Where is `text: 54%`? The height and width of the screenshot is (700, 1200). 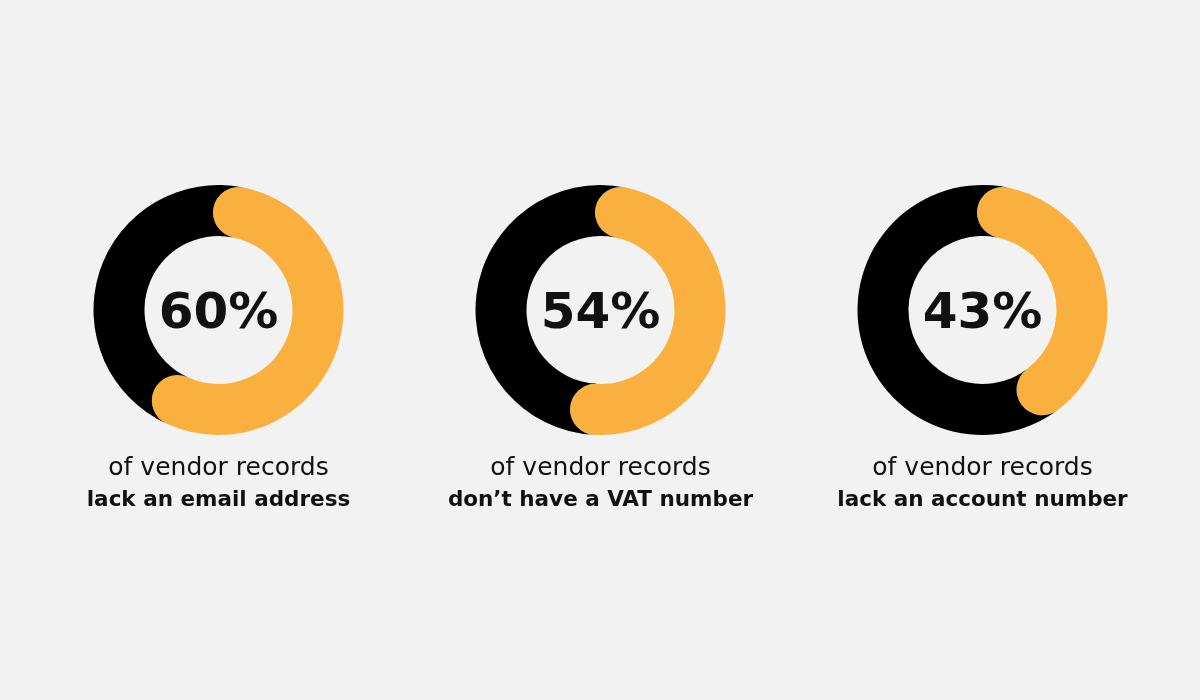
text: 54% is located at coordinates (600, 310).